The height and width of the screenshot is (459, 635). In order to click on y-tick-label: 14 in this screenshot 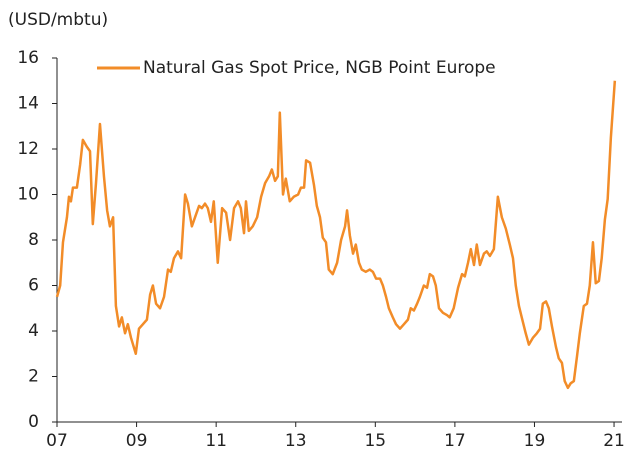, I will do `click(28, 104)`.